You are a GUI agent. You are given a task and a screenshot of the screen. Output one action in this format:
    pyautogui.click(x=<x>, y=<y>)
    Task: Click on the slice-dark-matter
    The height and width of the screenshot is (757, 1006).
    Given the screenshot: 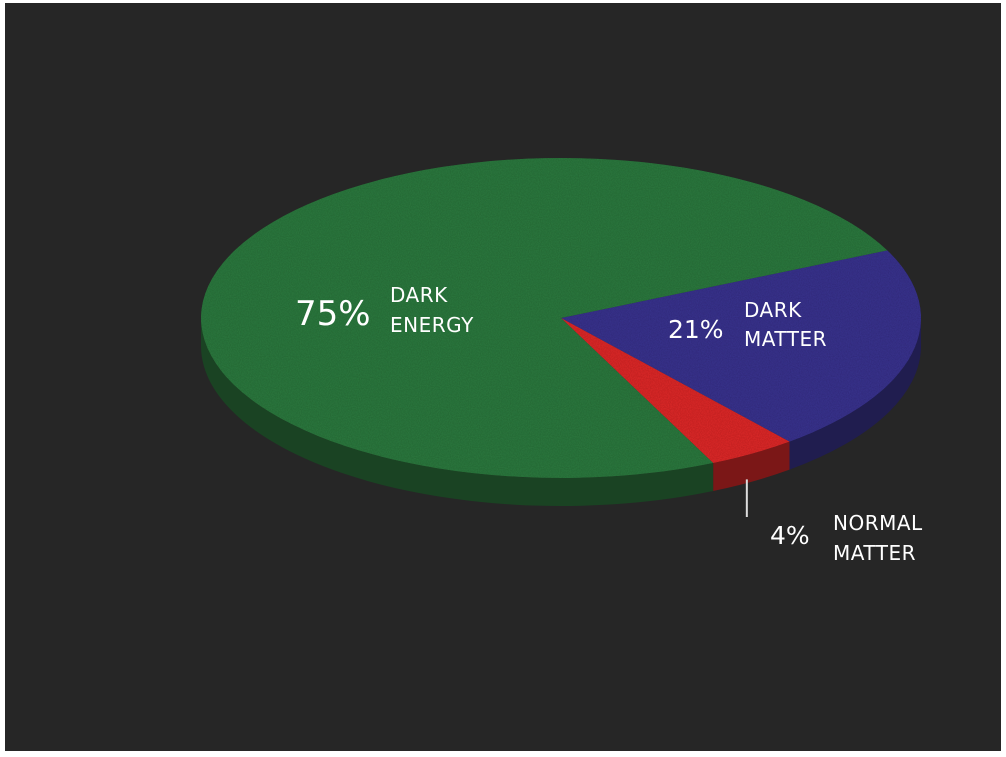 What is the action you would take?
    pyautogui.click(x=741, y=346)
    